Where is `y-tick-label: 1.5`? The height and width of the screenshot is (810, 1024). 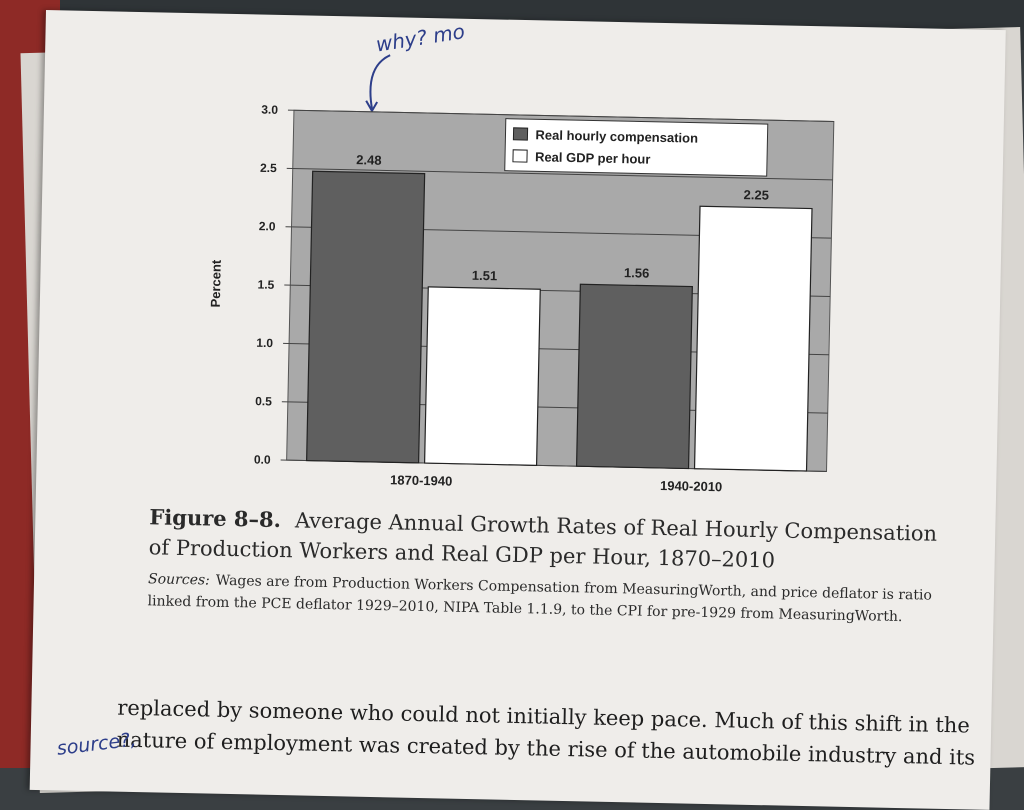
y-tick-label: 1.5 is located at coordinates (265, 284).